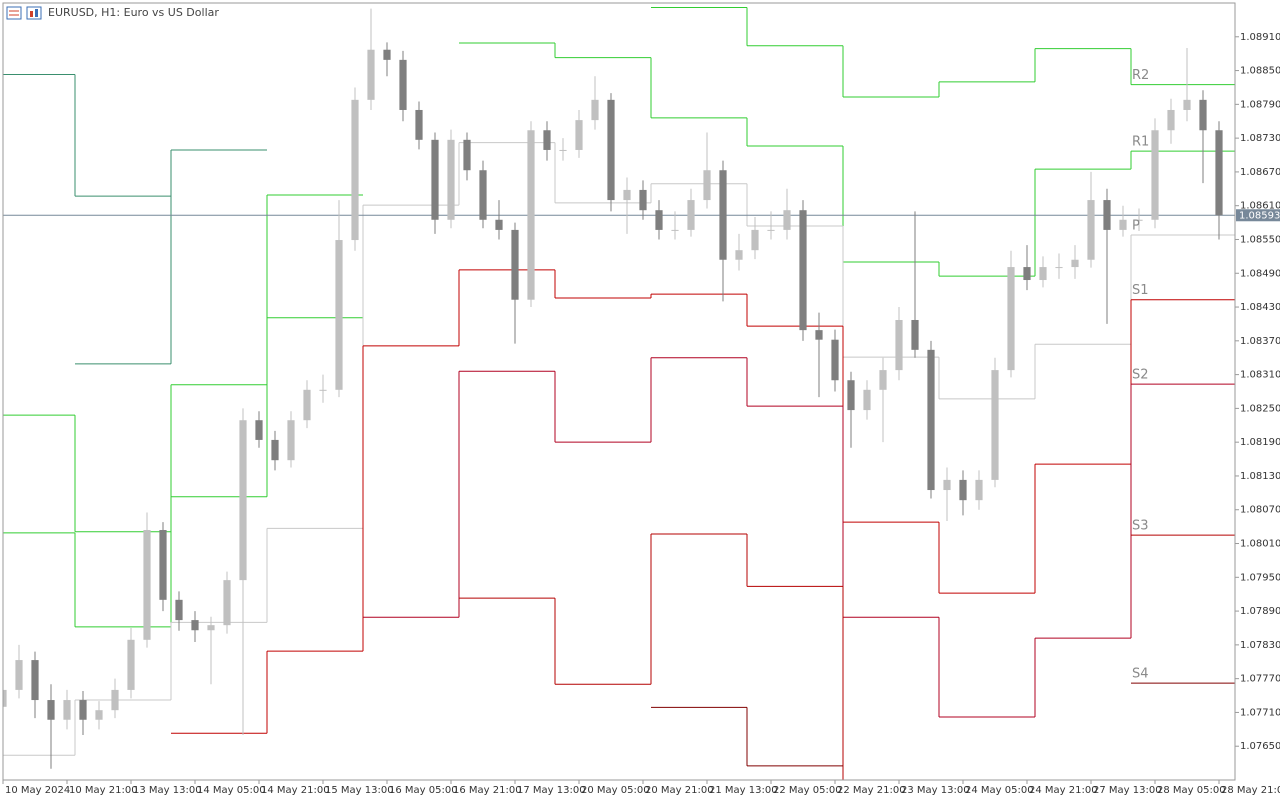 The height and width of the screenshot is (800, 1280). What do you see at coordinates (1260, 611) in the screenshot?
I see `y-tick-label: 1.07890` at bounding box center [1260, 611].